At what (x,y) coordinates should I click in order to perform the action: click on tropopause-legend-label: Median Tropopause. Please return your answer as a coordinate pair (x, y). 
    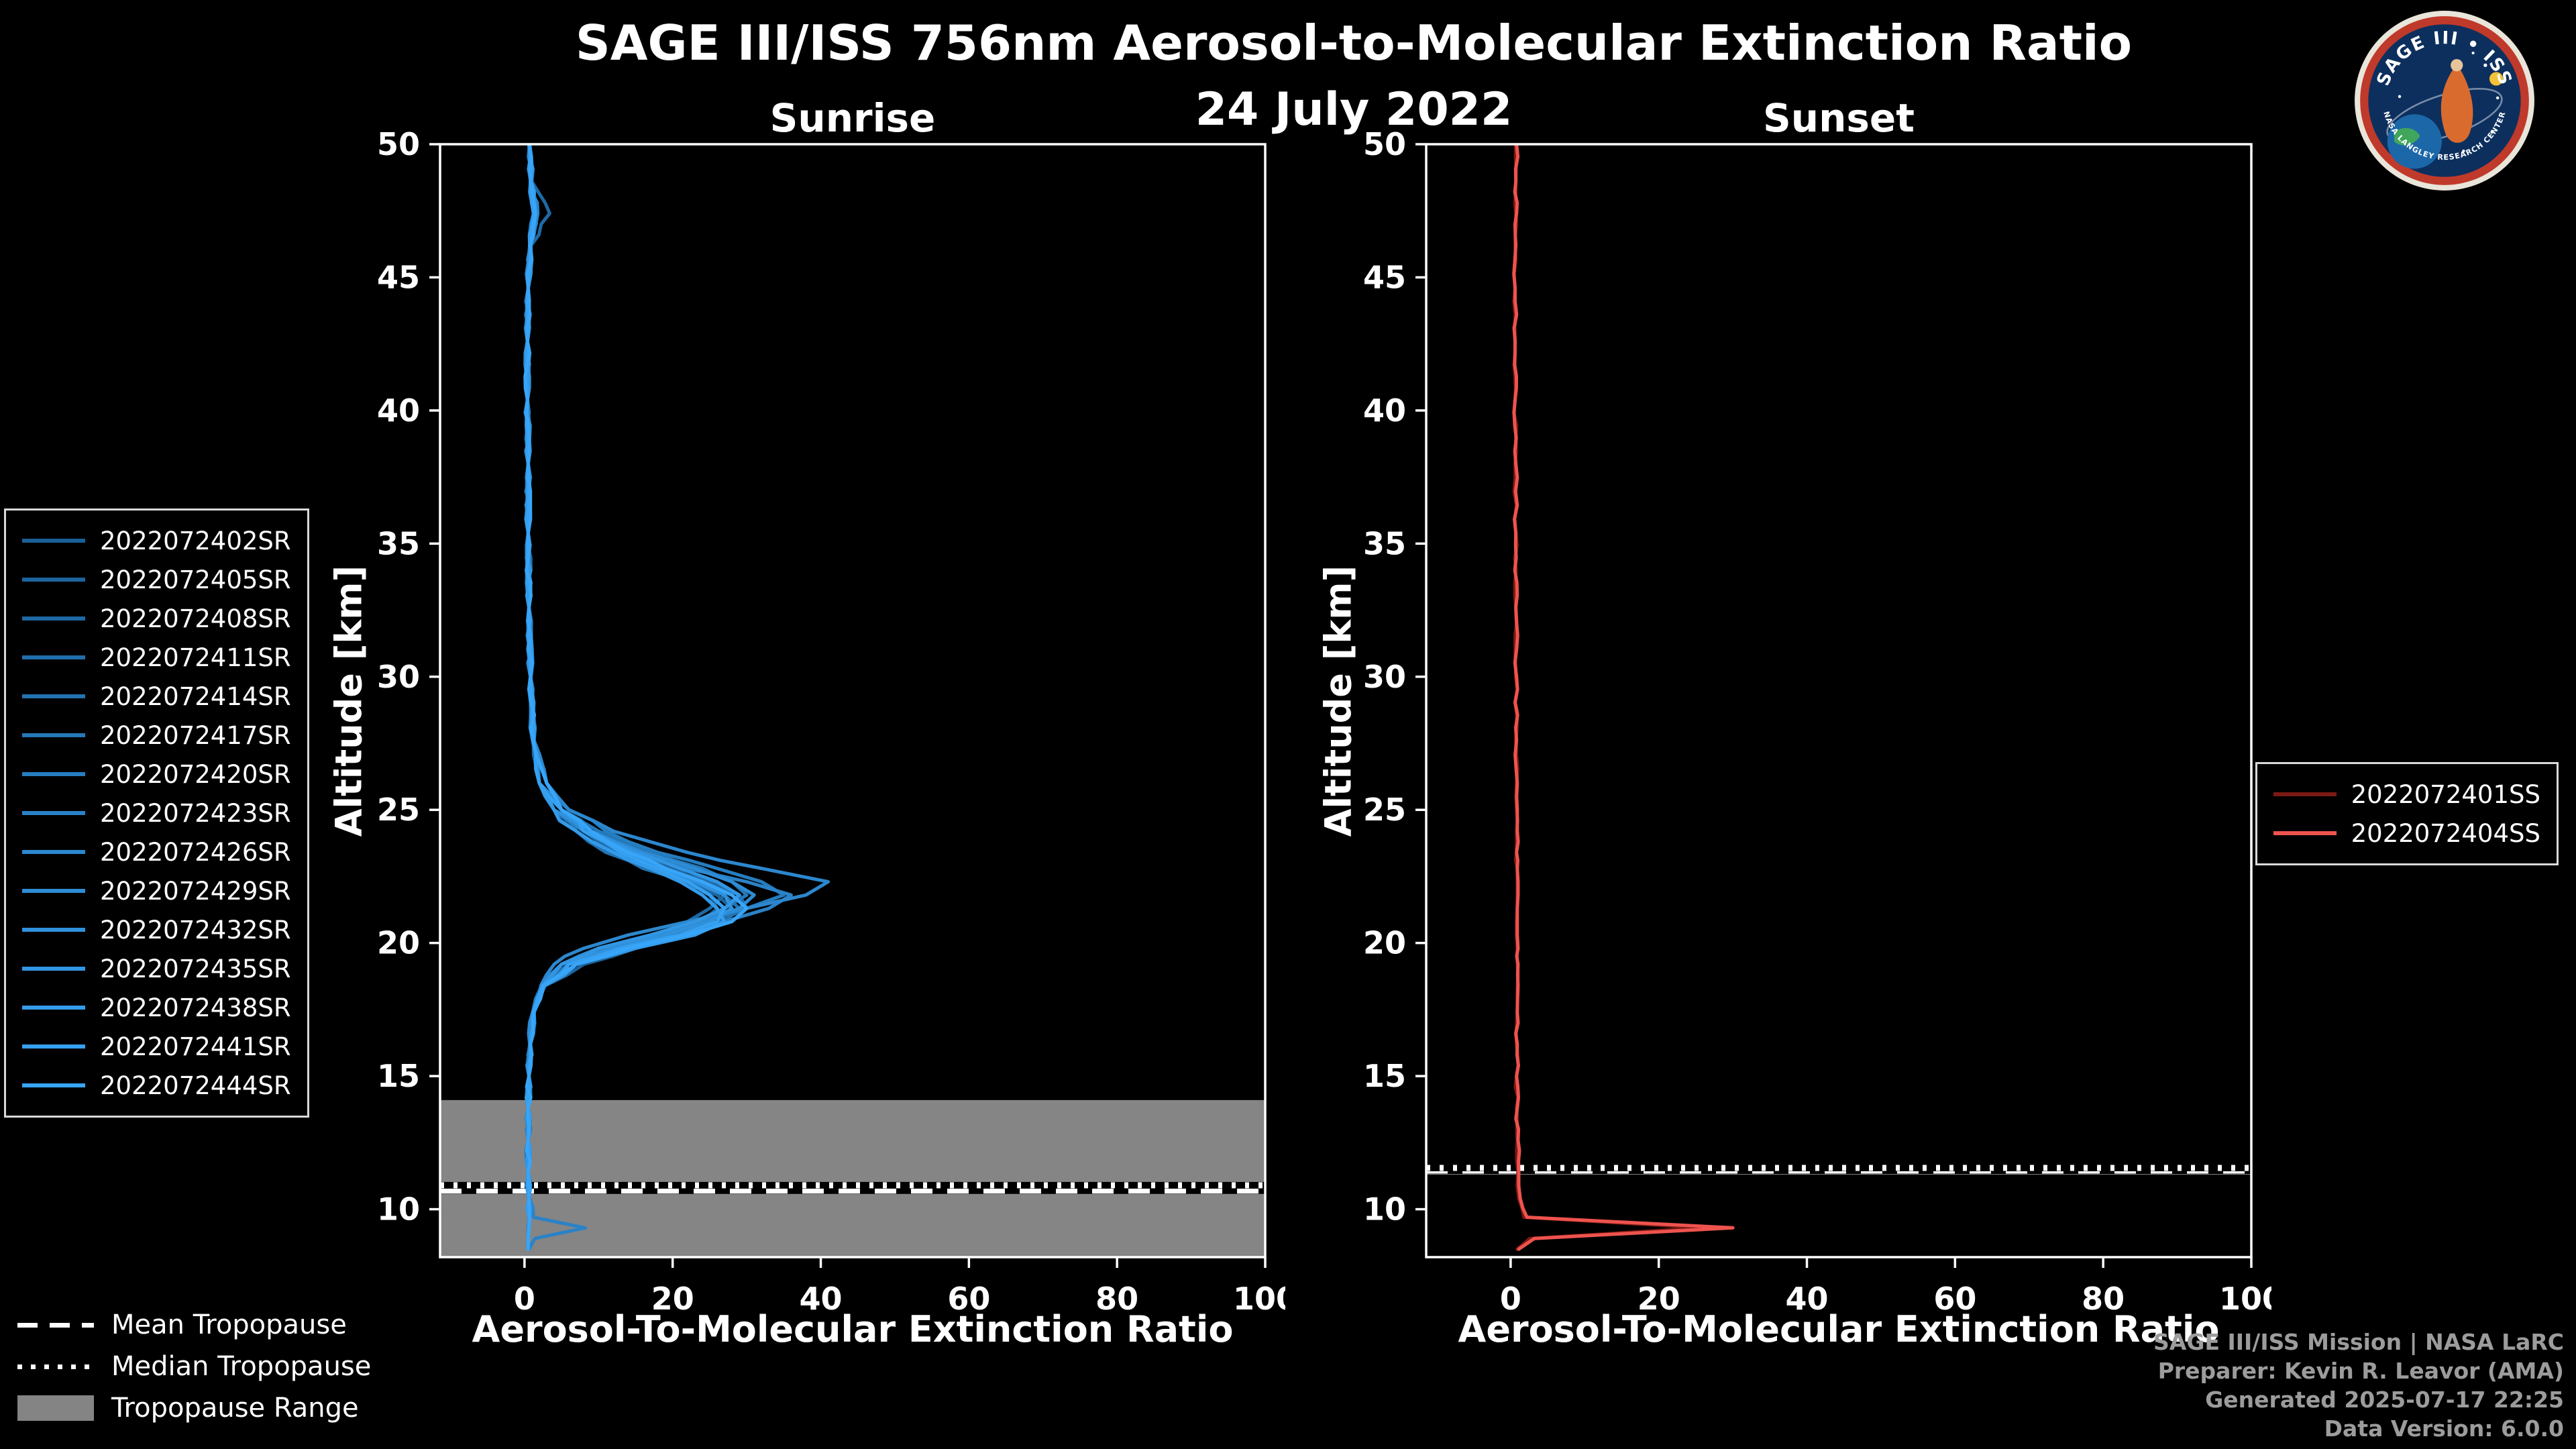
    Looking at the image, I should click on (241, 1366).